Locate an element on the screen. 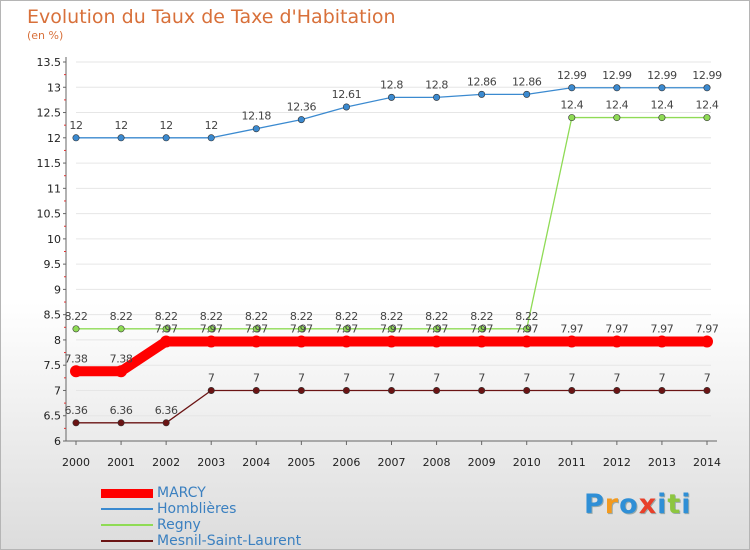 The image size is (750, 550). x-tick-label: 2004 is located at coordinates (256, 462).